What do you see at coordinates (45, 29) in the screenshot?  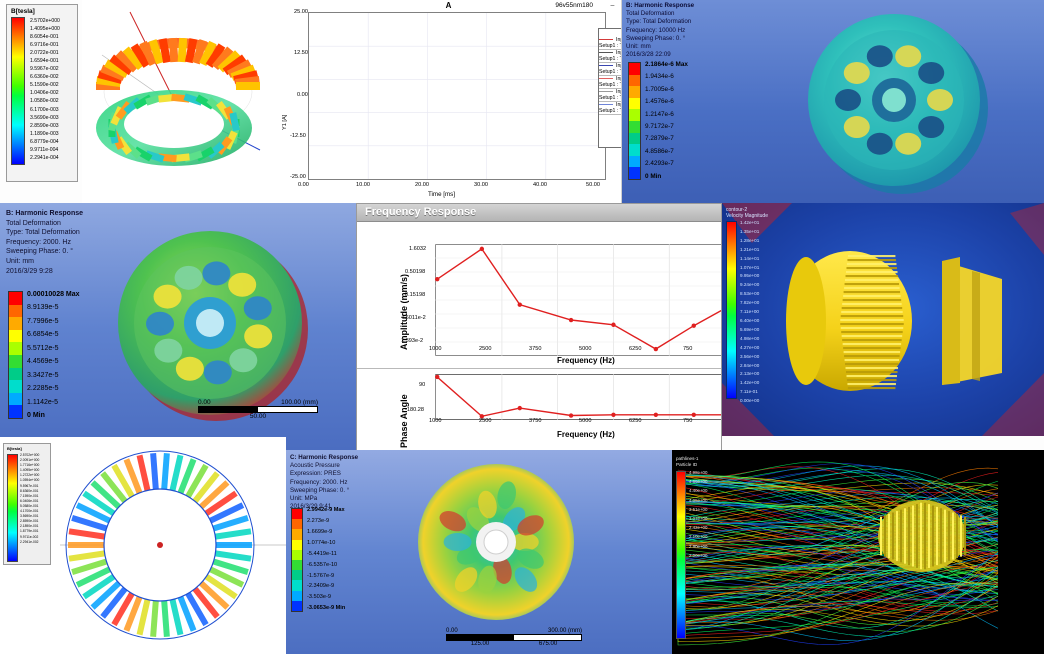 I see `bfield-value-1: 1.4095e+000` at bounding box center [45, 29].